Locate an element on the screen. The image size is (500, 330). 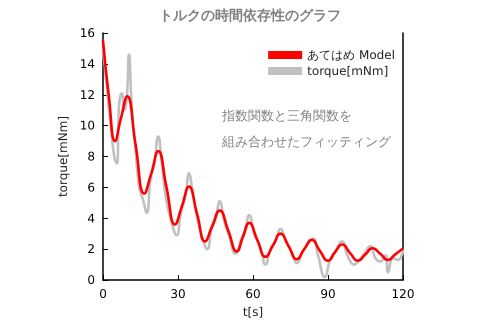
y-axis-title: torque[mNm] is located at coordinates (63, 157).